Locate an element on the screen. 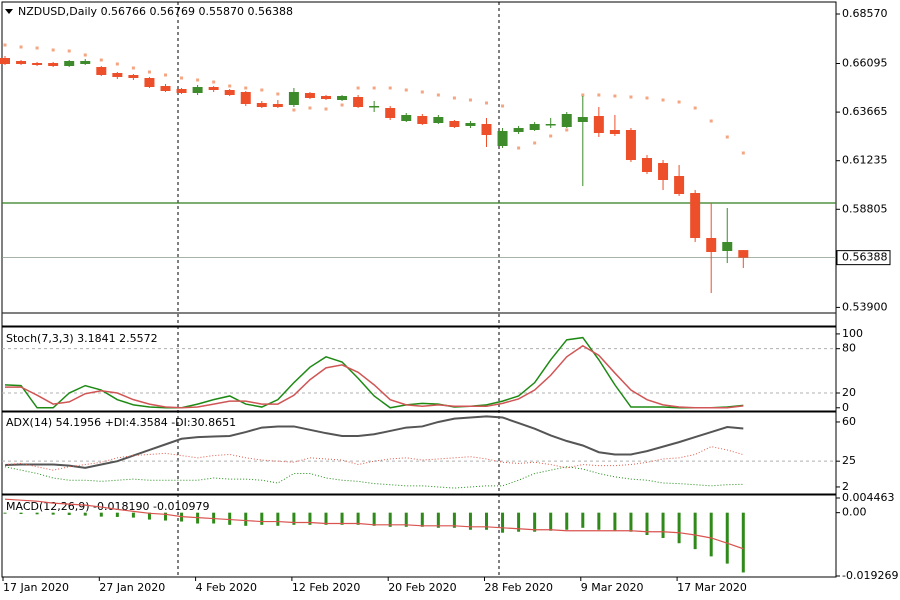  y-tick-label: 25 is located at coordinates (849, 460).